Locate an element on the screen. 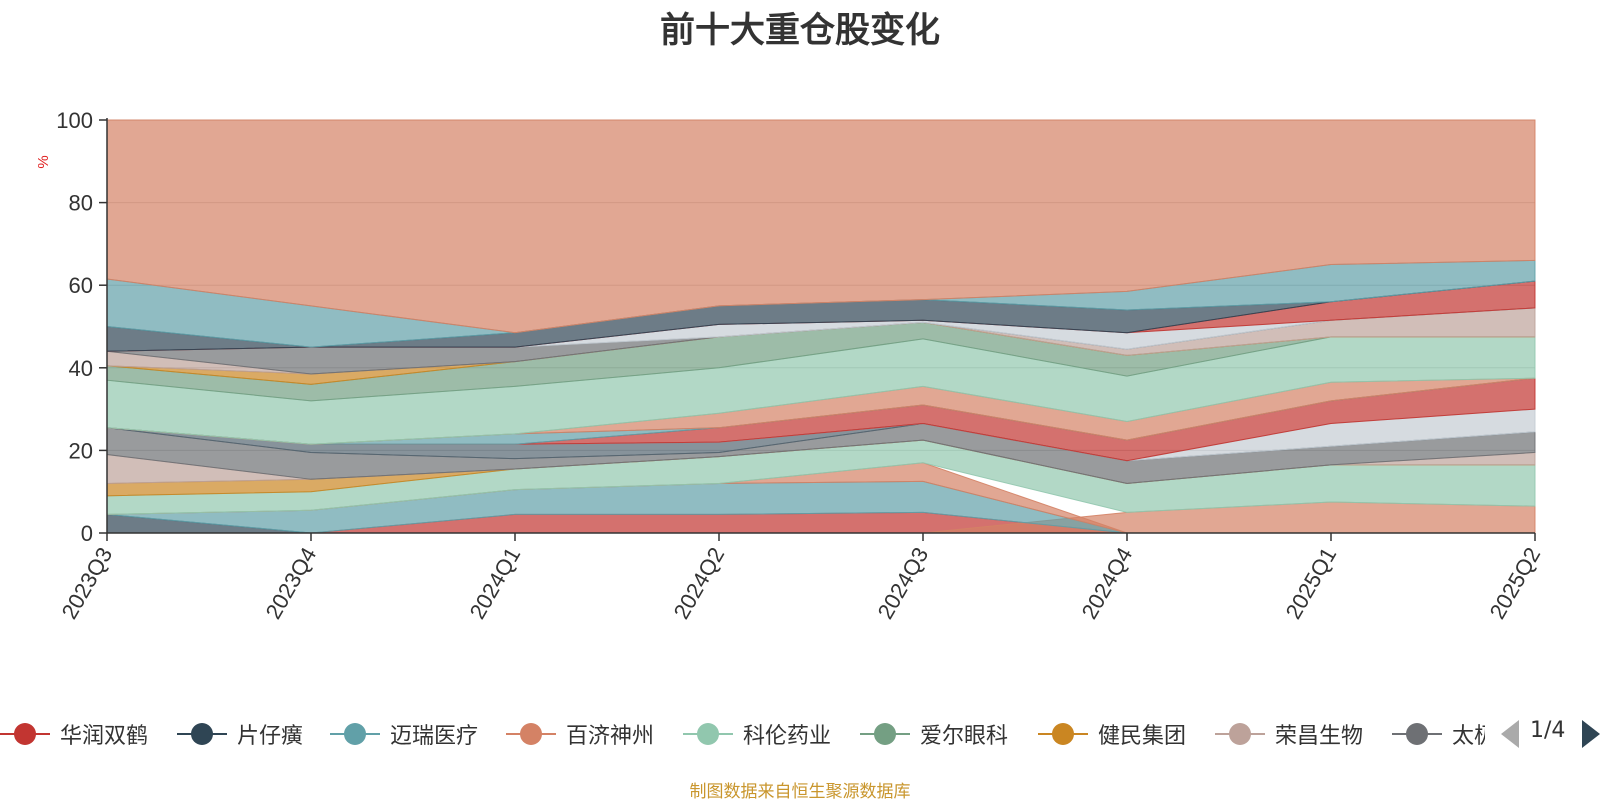  y-axis-label: % is located at coordinates (43, 161).